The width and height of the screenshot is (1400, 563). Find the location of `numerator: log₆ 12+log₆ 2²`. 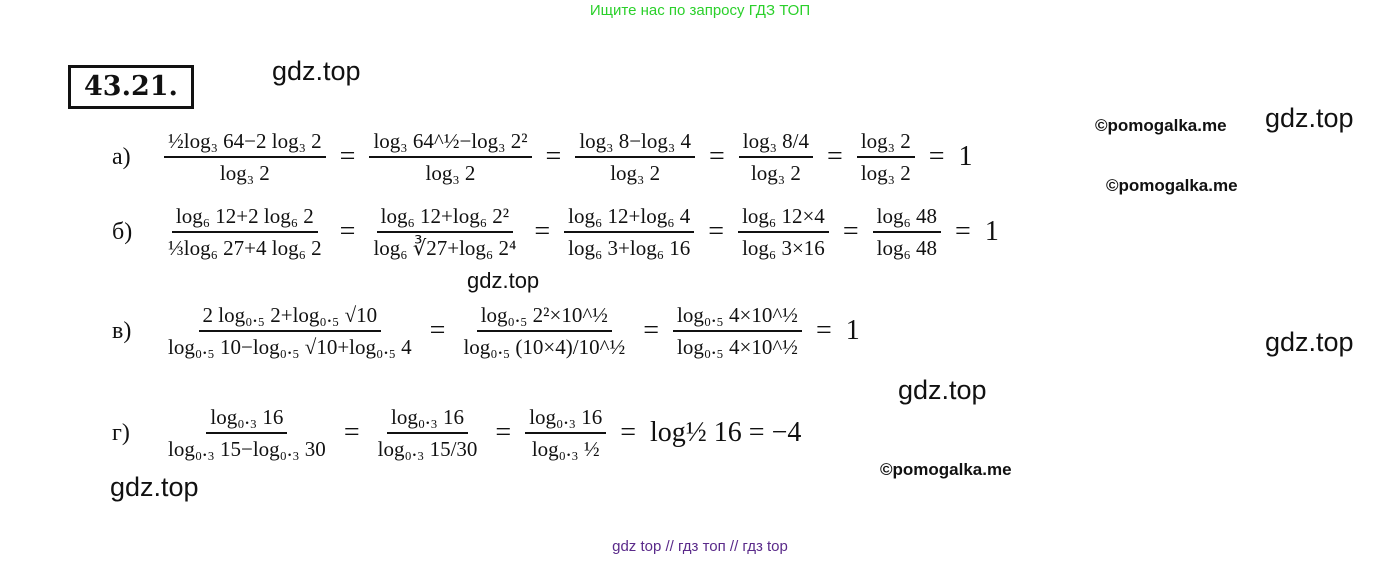

numerator: log₆ 12+log₆ 2² is located at coordinates (445, 217).